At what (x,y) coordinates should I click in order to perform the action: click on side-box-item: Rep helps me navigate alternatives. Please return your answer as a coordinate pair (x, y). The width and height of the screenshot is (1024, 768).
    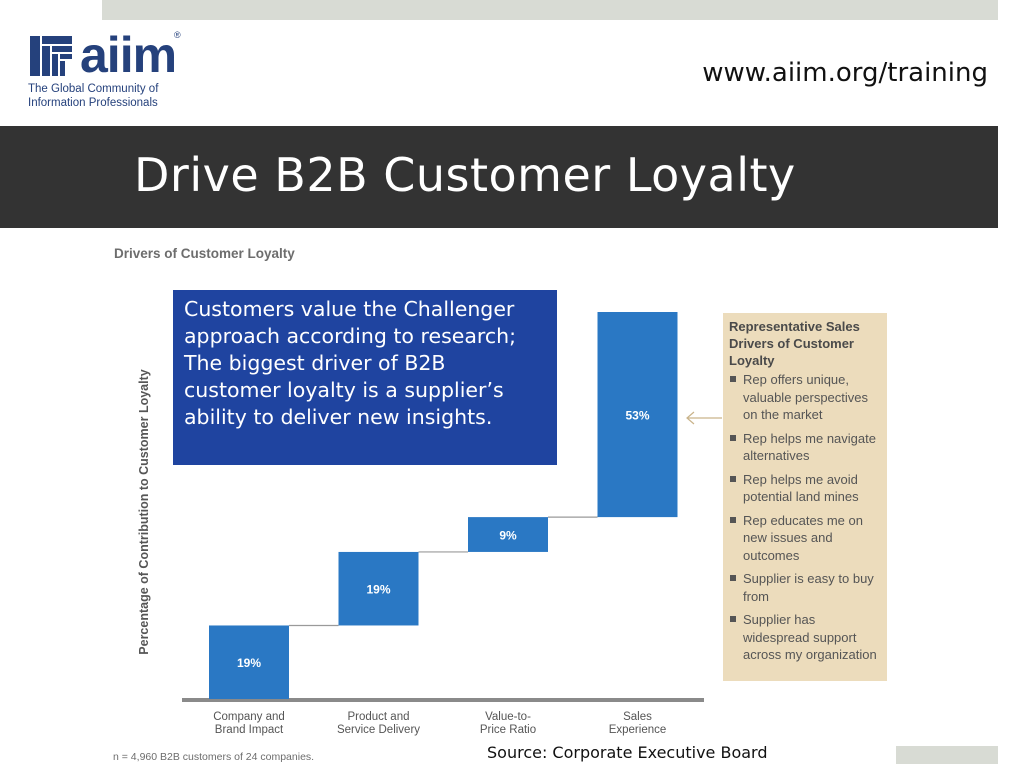
    Looking at the image, I should click on (805, 447).